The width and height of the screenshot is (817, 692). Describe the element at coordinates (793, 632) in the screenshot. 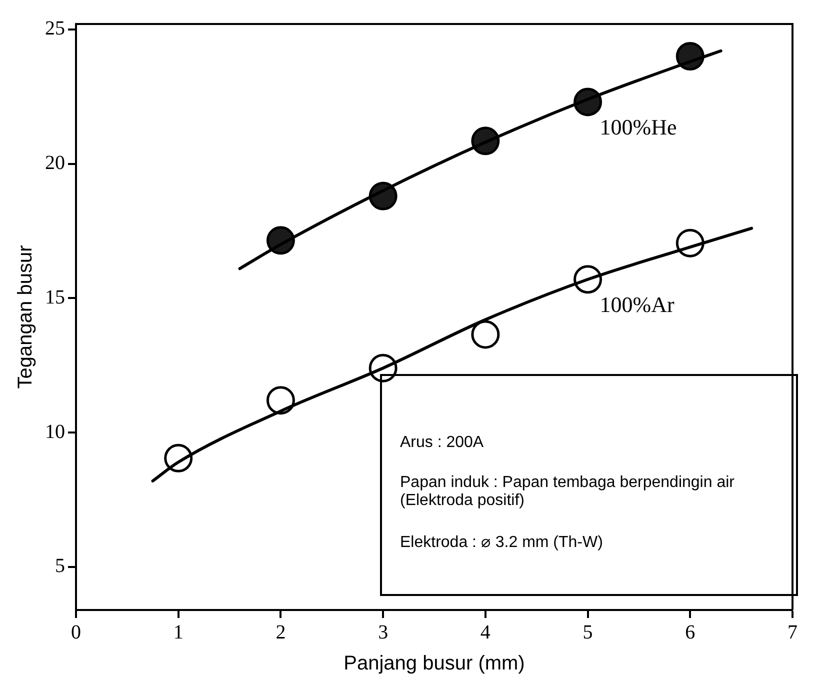

I see `x-tick-label: 7` at that location.